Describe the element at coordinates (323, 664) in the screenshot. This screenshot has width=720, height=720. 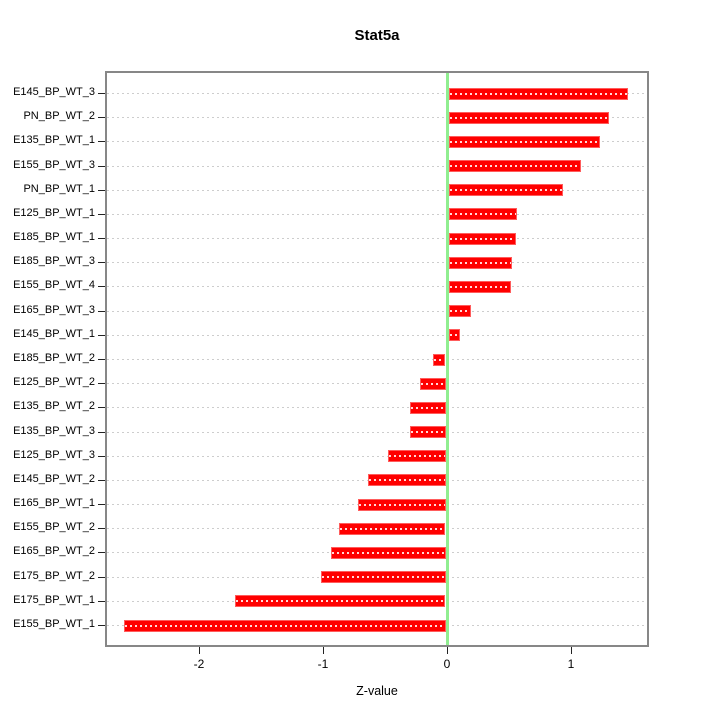
I see `x-axis-tick-label: -1` at that location.